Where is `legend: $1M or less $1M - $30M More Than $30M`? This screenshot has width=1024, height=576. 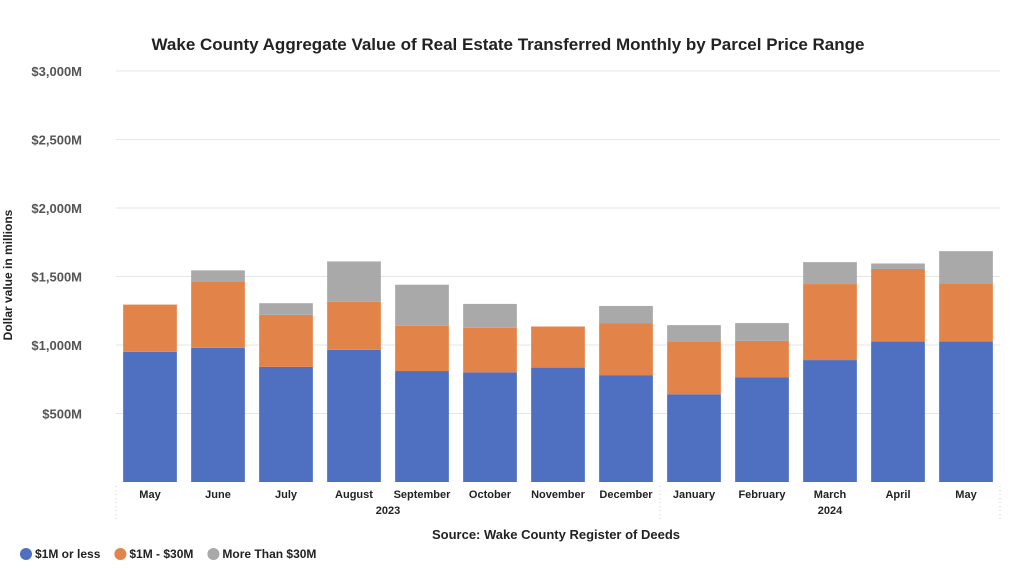 legend: $1M or less $1M - $30M More Than $30M is located at coordinates (168, 554).